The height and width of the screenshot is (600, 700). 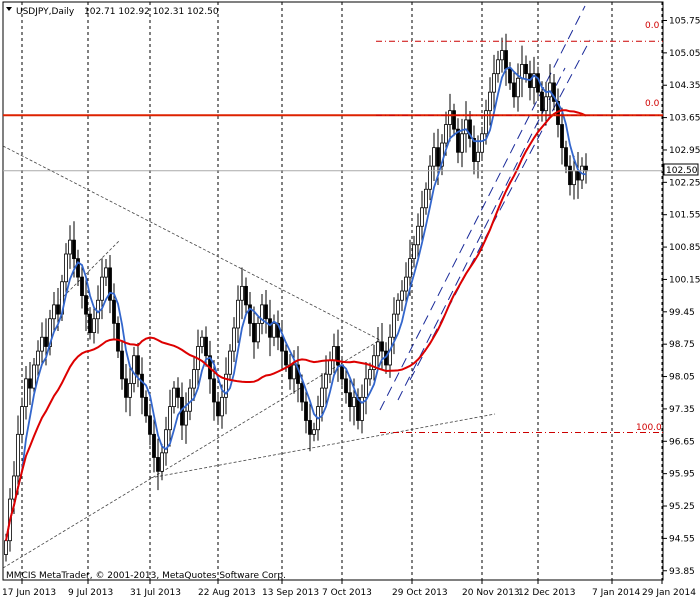 I want to click on y-tick-label: 96.65, so click(x=682, y=442).